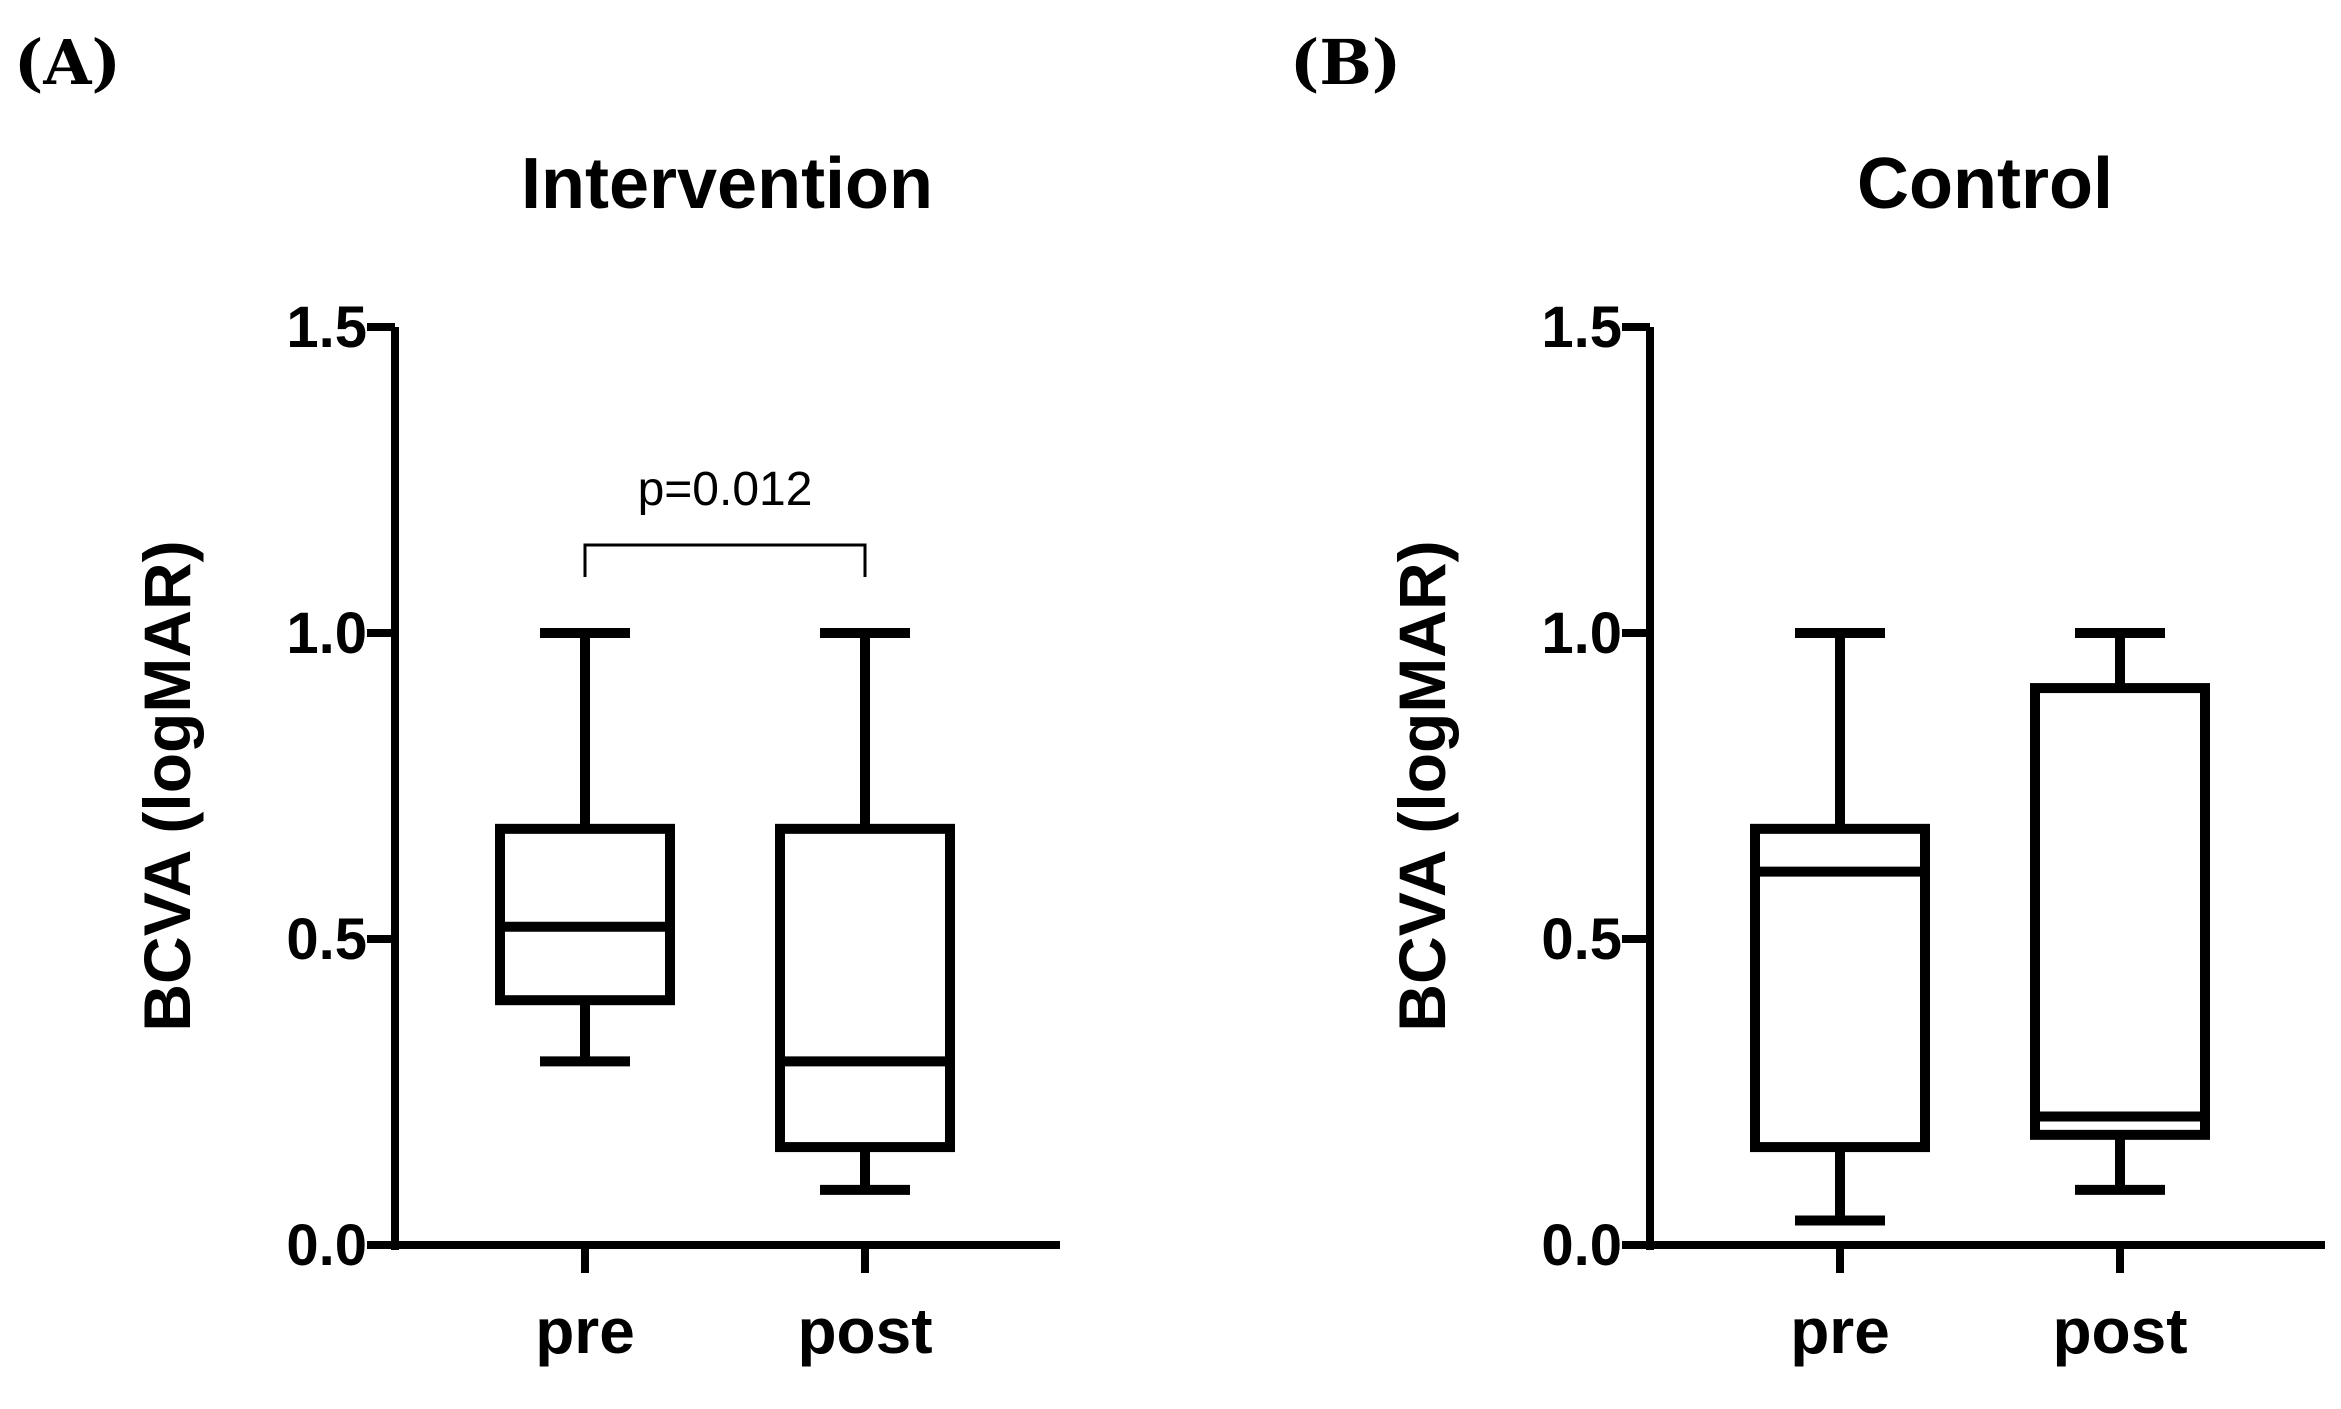 This screenshot has width=2341, height=1409. I want to click on panel-a-label: (A), so click(67, 62).